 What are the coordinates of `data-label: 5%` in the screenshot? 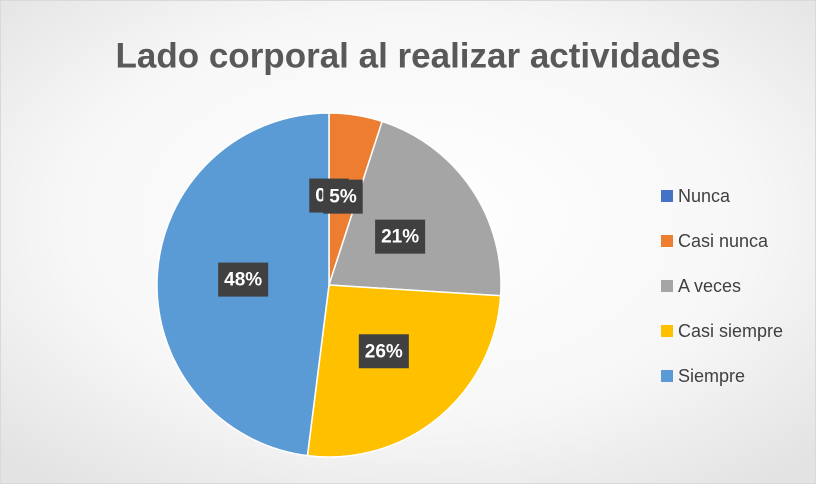 It's located at (343, 196).